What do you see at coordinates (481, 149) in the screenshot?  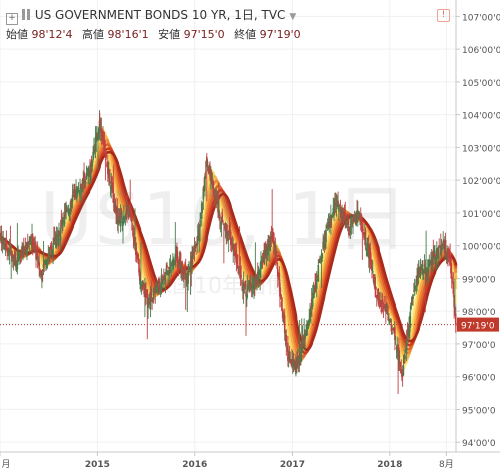 I see `y-tick-label: 103'00'0` at bounding box center [481, 149].